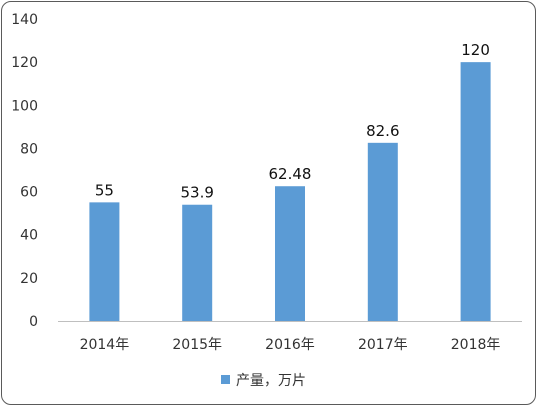 This screenshot has width=539, height=408. Describe the element at coordinates (24, 20) in the screenshot. I see `y-tick-label: 140` at that location.